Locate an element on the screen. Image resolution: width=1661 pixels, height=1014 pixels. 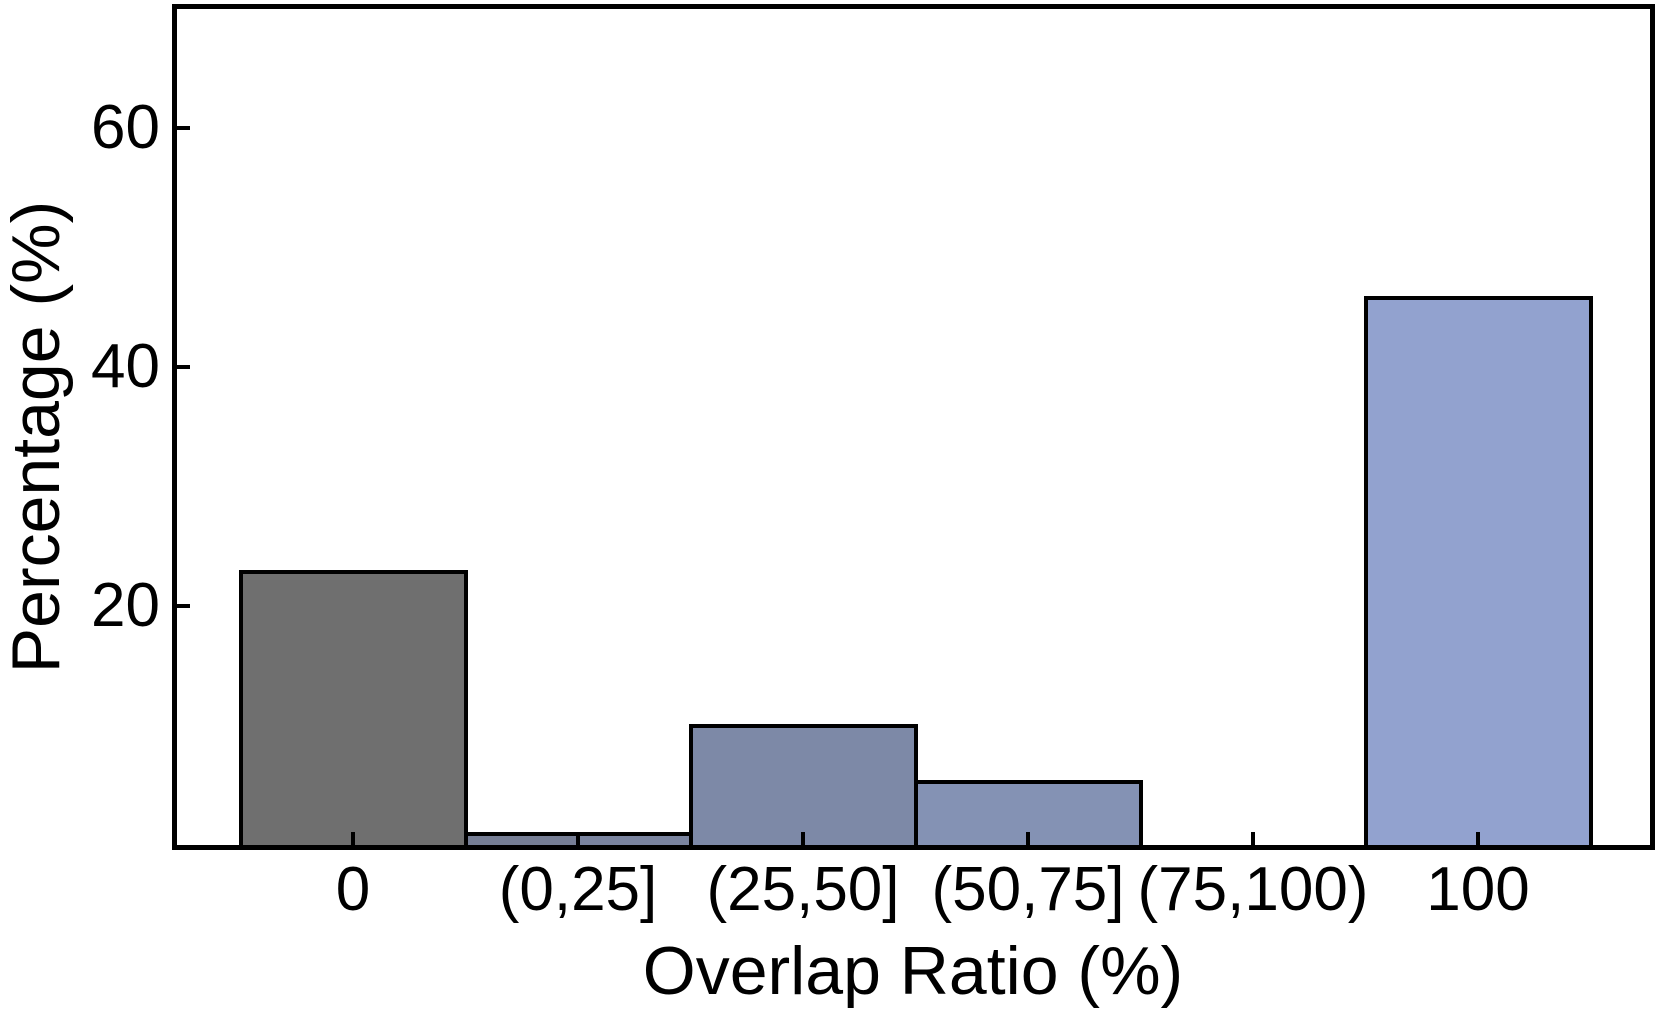
x-tick-label-2: (25,50] is located at coordinates (803, 889).